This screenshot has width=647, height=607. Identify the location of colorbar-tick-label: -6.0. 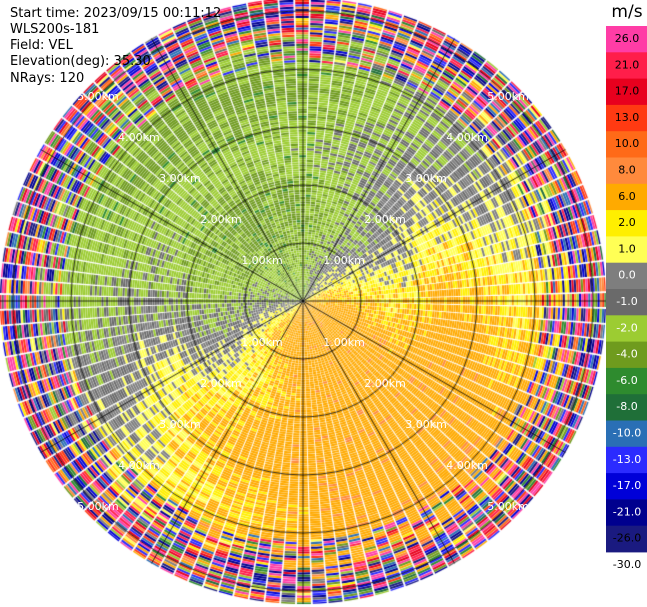
(626, 380).